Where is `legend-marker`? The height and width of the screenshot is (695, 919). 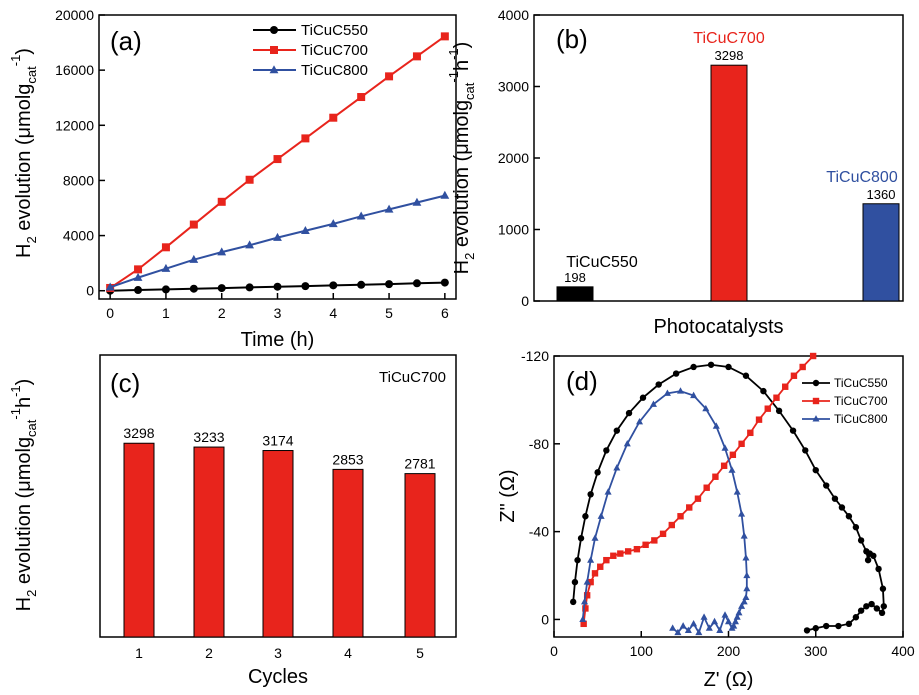 legend-marker is located at coordinates (274, 30).